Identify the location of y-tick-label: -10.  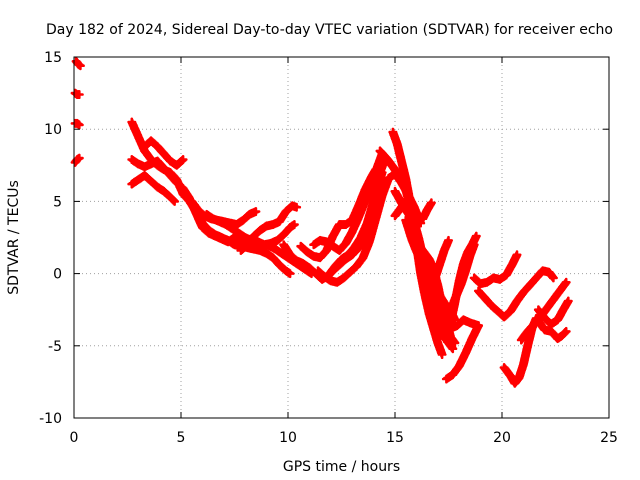
(50, 419).